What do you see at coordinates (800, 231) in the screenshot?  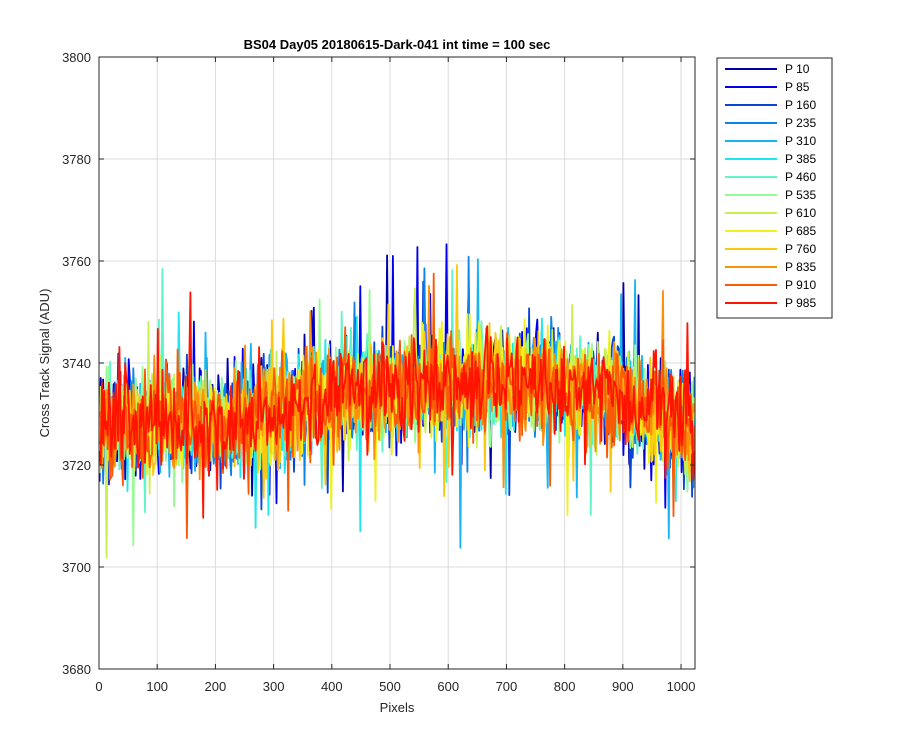 I see `legend-label: P 685` at bounding box center [800, 231].